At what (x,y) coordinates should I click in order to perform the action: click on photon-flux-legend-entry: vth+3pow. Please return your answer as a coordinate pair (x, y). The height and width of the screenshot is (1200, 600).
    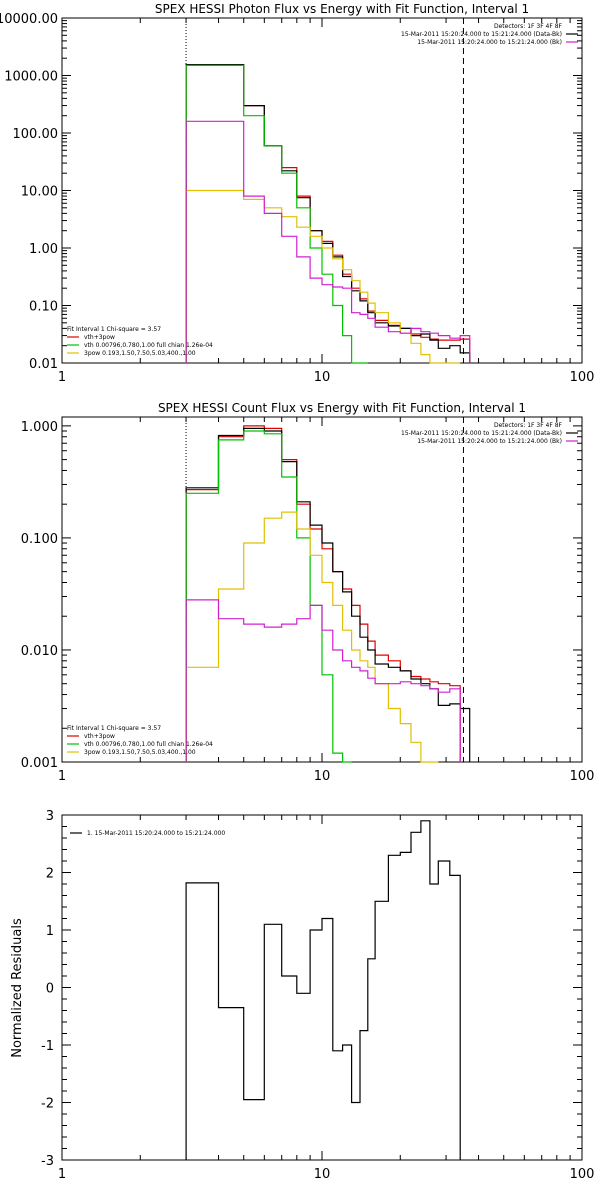
    Looking at the image, I should click on (99, 337).